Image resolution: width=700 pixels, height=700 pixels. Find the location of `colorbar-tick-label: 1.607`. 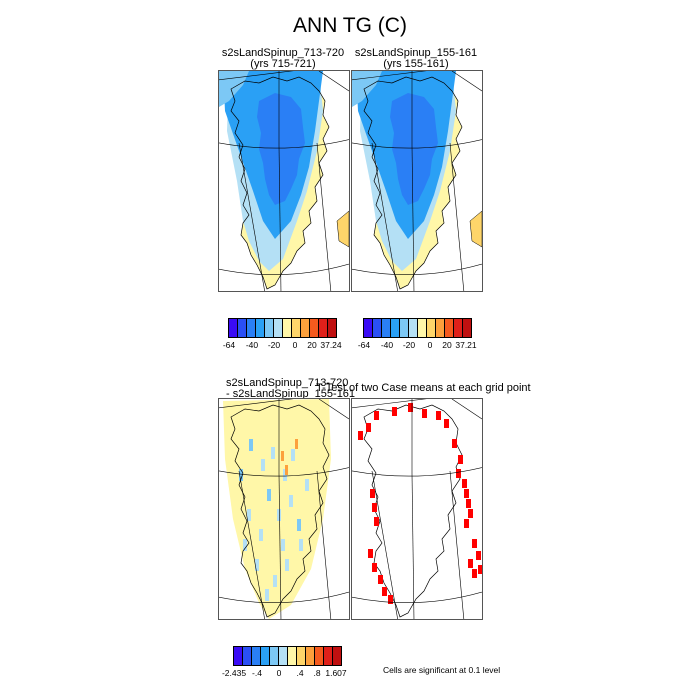

colorbar-tick-label: 1.607 is located at coordinates (336, 673).